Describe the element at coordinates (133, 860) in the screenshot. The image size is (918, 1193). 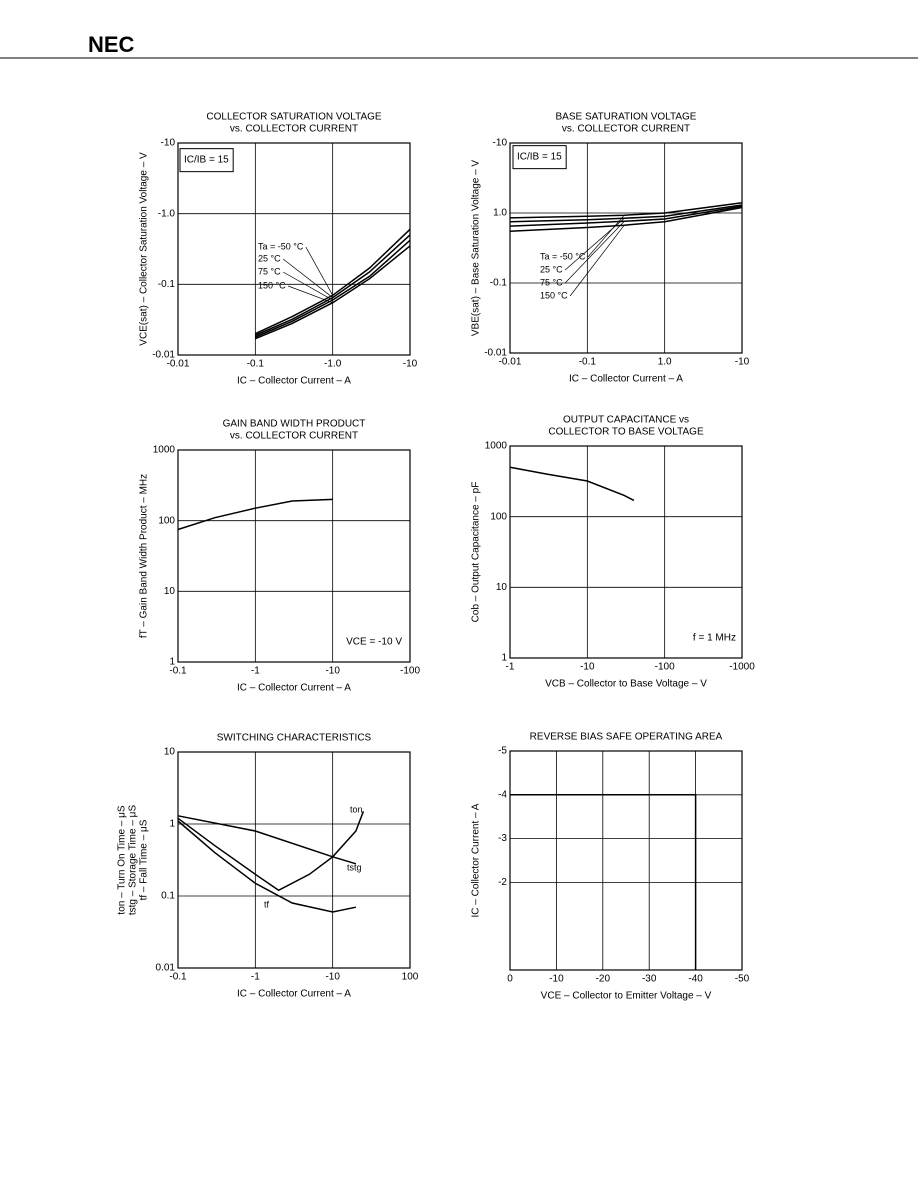
I see `y-axis-label: tstg – Storage Time – μS` at that location.